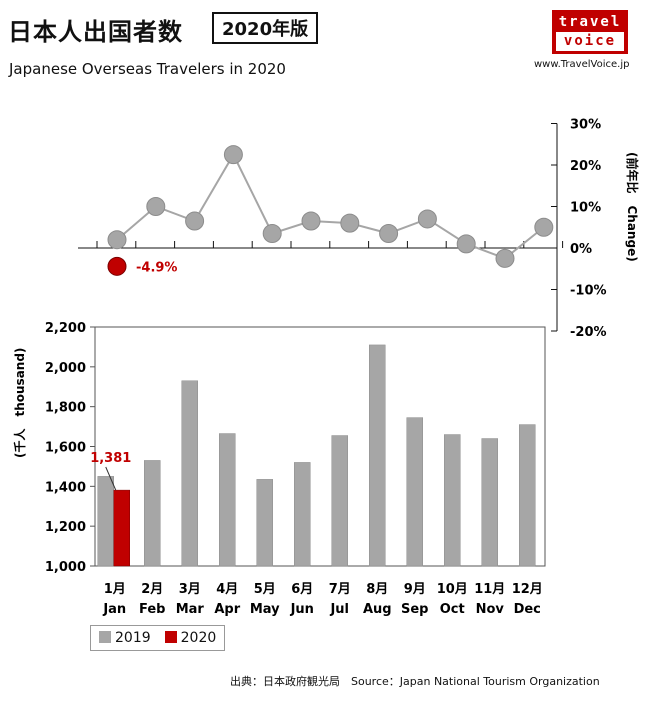 The width and height of the screenshot is (655, 701). Describe the element at coordinates (302, 589) in the screenshot. I see `x-tick-label-jp: 6月` at that location.